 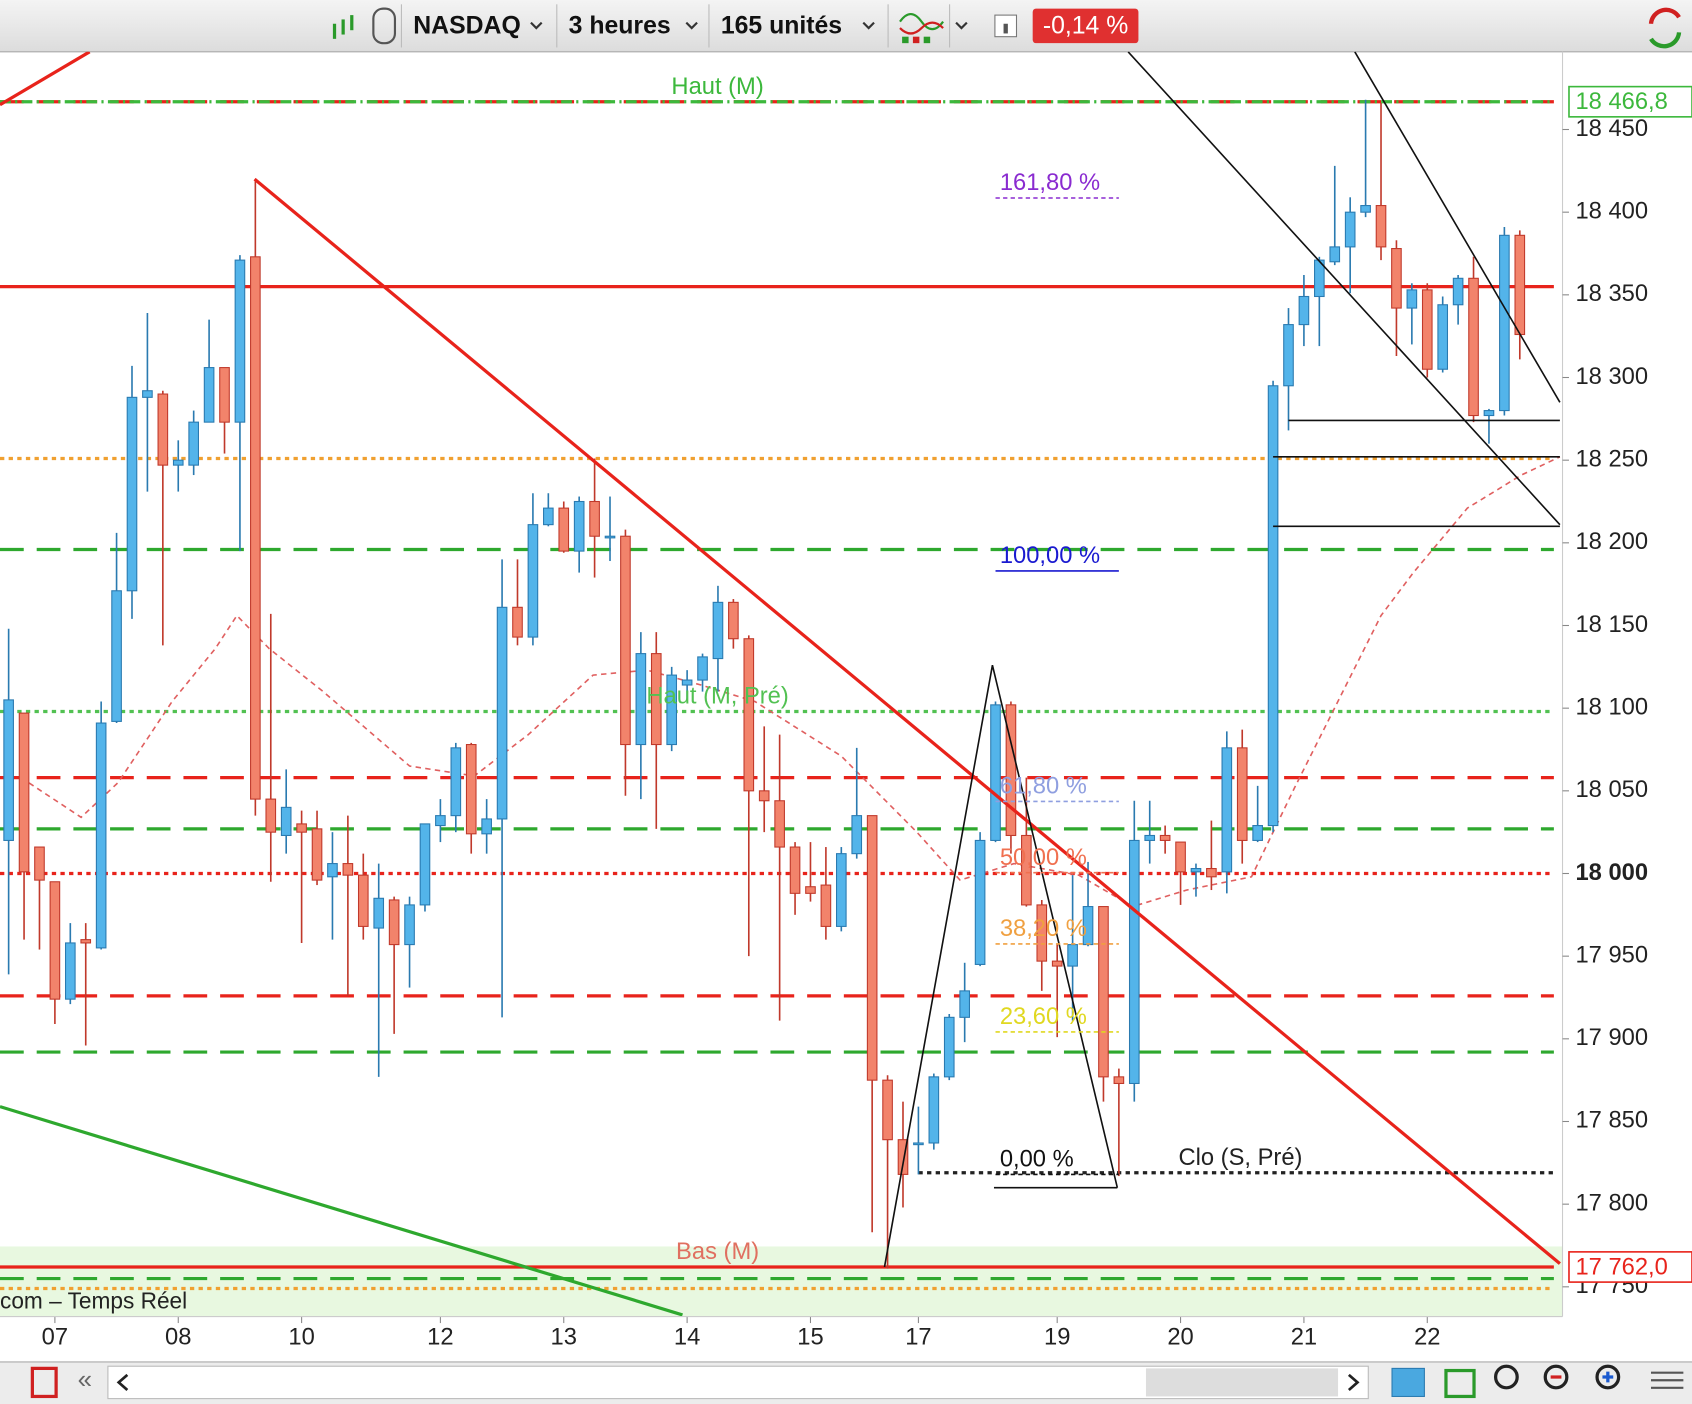 What do you see at coordinates (1050, 183) in the screenshot?
I see `fib-label: 161,80 %` at bounding box center [1050, 183].